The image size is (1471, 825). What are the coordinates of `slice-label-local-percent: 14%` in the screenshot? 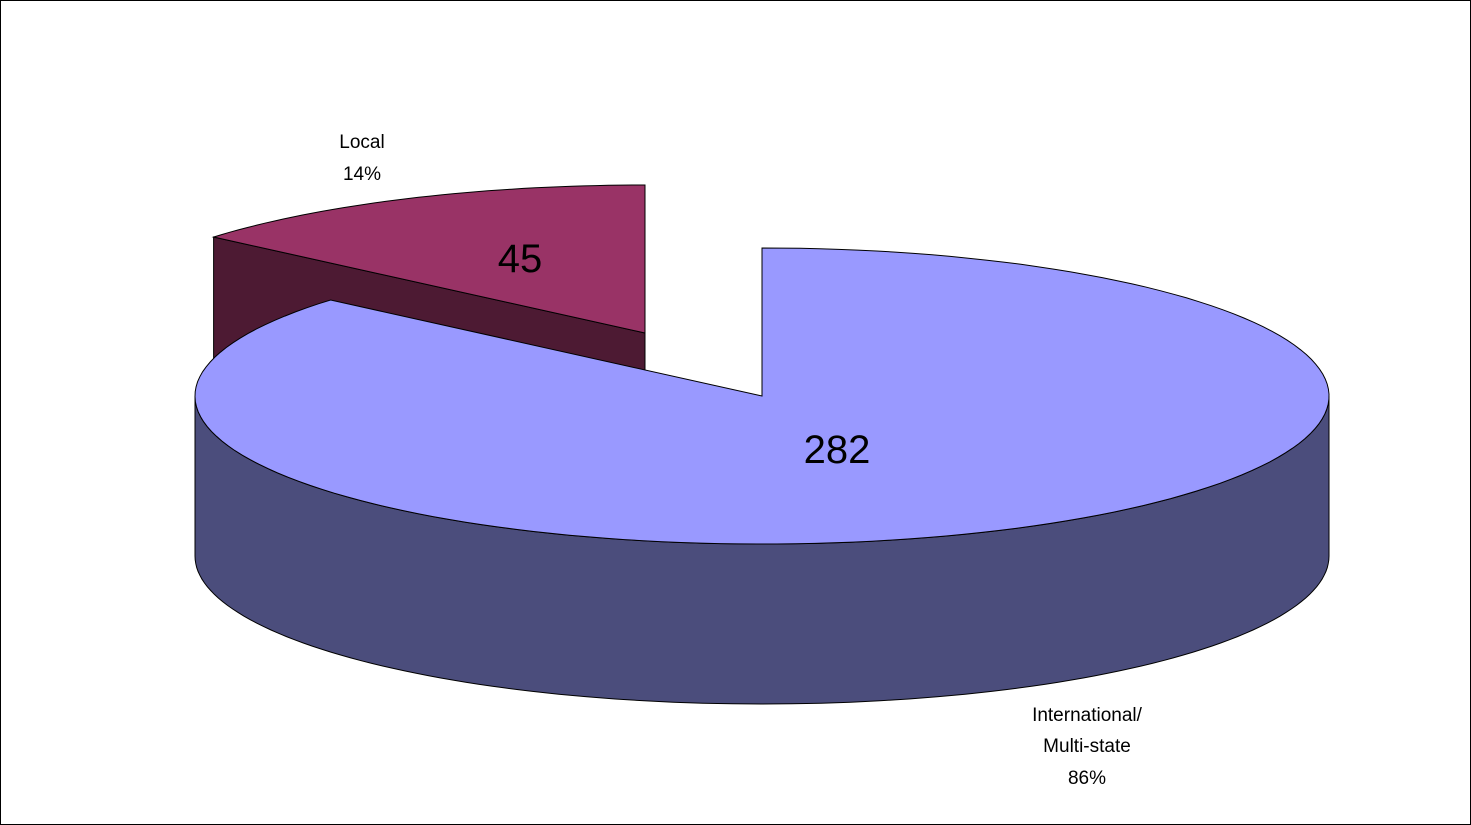 It's located at (362, 174).